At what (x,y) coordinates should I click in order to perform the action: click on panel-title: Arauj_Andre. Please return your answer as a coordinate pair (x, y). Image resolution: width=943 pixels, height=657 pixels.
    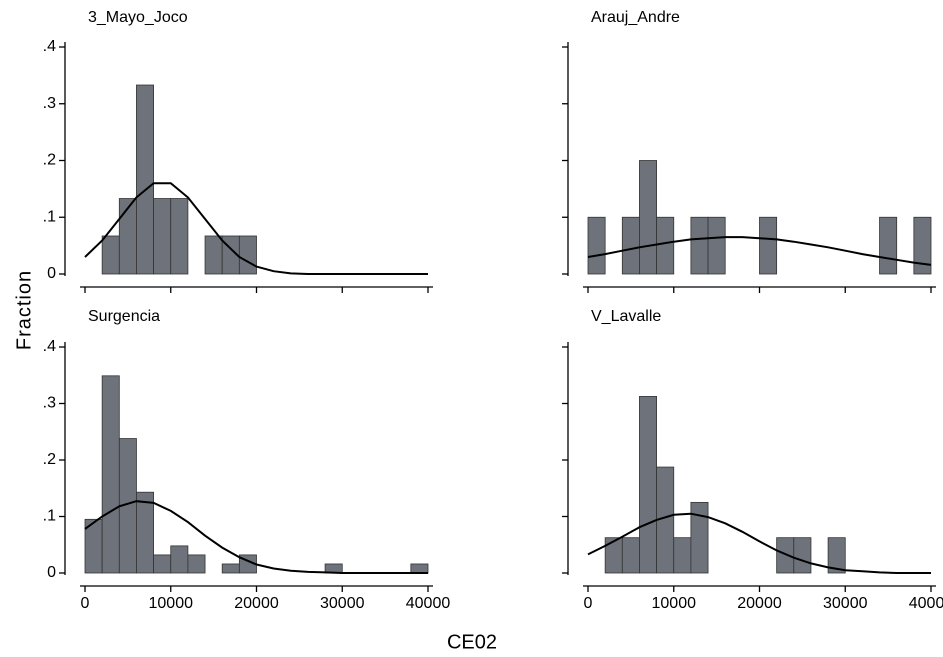
    Looking at the image, I should click on (635, 17).